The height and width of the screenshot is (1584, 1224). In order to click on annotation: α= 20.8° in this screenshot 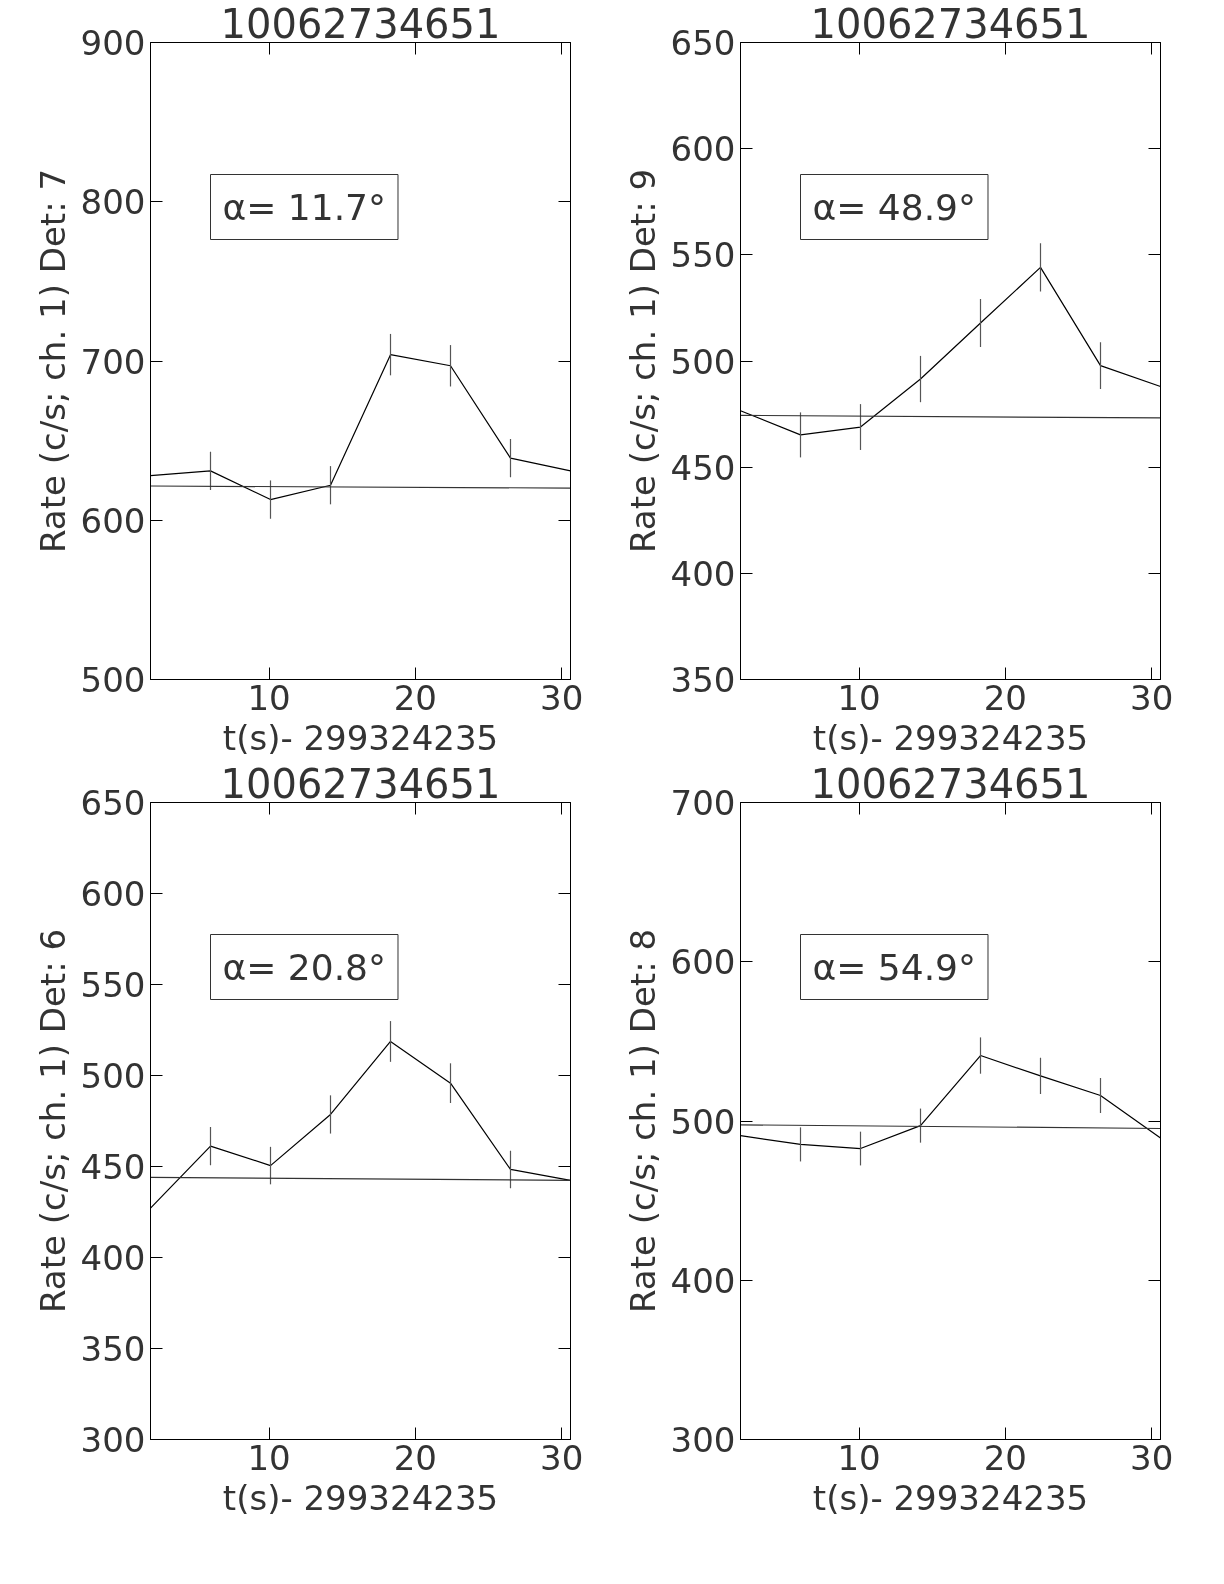, I will do `click(304, 967)`.